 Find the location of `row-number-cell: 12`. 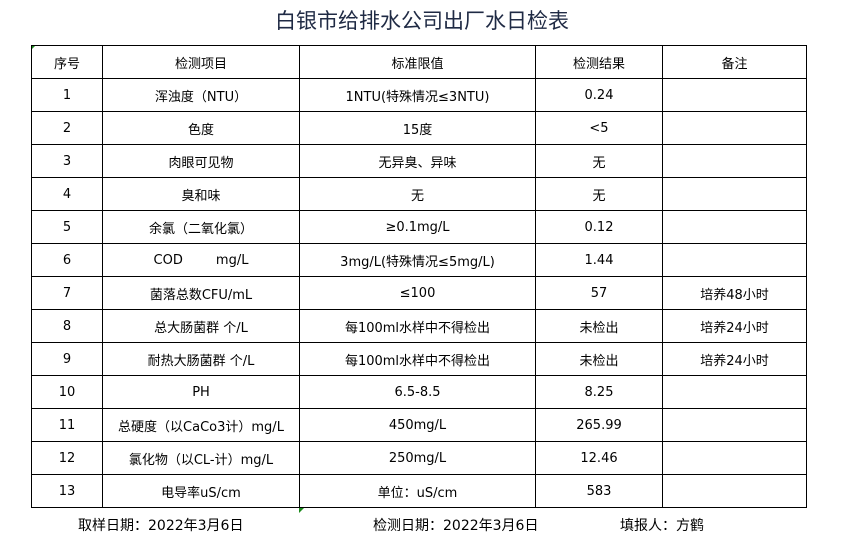

row-number-cell: 12 is located at coordinates (67, 458).